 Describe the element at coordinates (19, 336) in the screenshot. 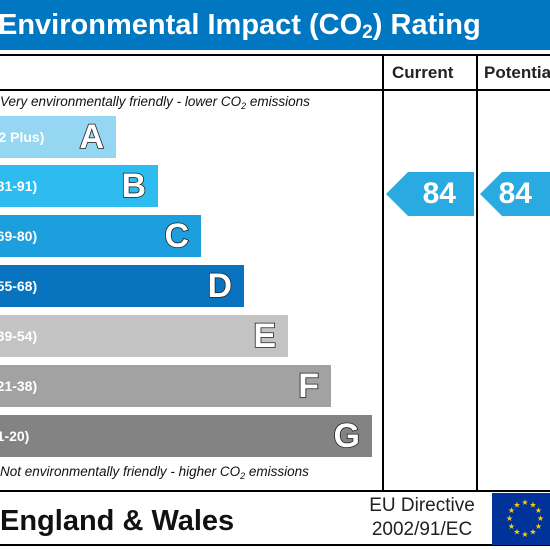

I see `band-range: (39-54)` at that location.